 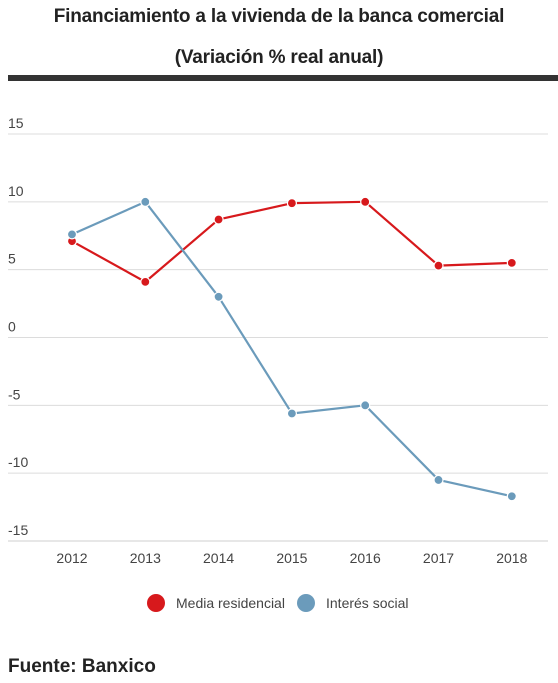 I want to click on y-tick-label: 10, so click(x=16, y=191).